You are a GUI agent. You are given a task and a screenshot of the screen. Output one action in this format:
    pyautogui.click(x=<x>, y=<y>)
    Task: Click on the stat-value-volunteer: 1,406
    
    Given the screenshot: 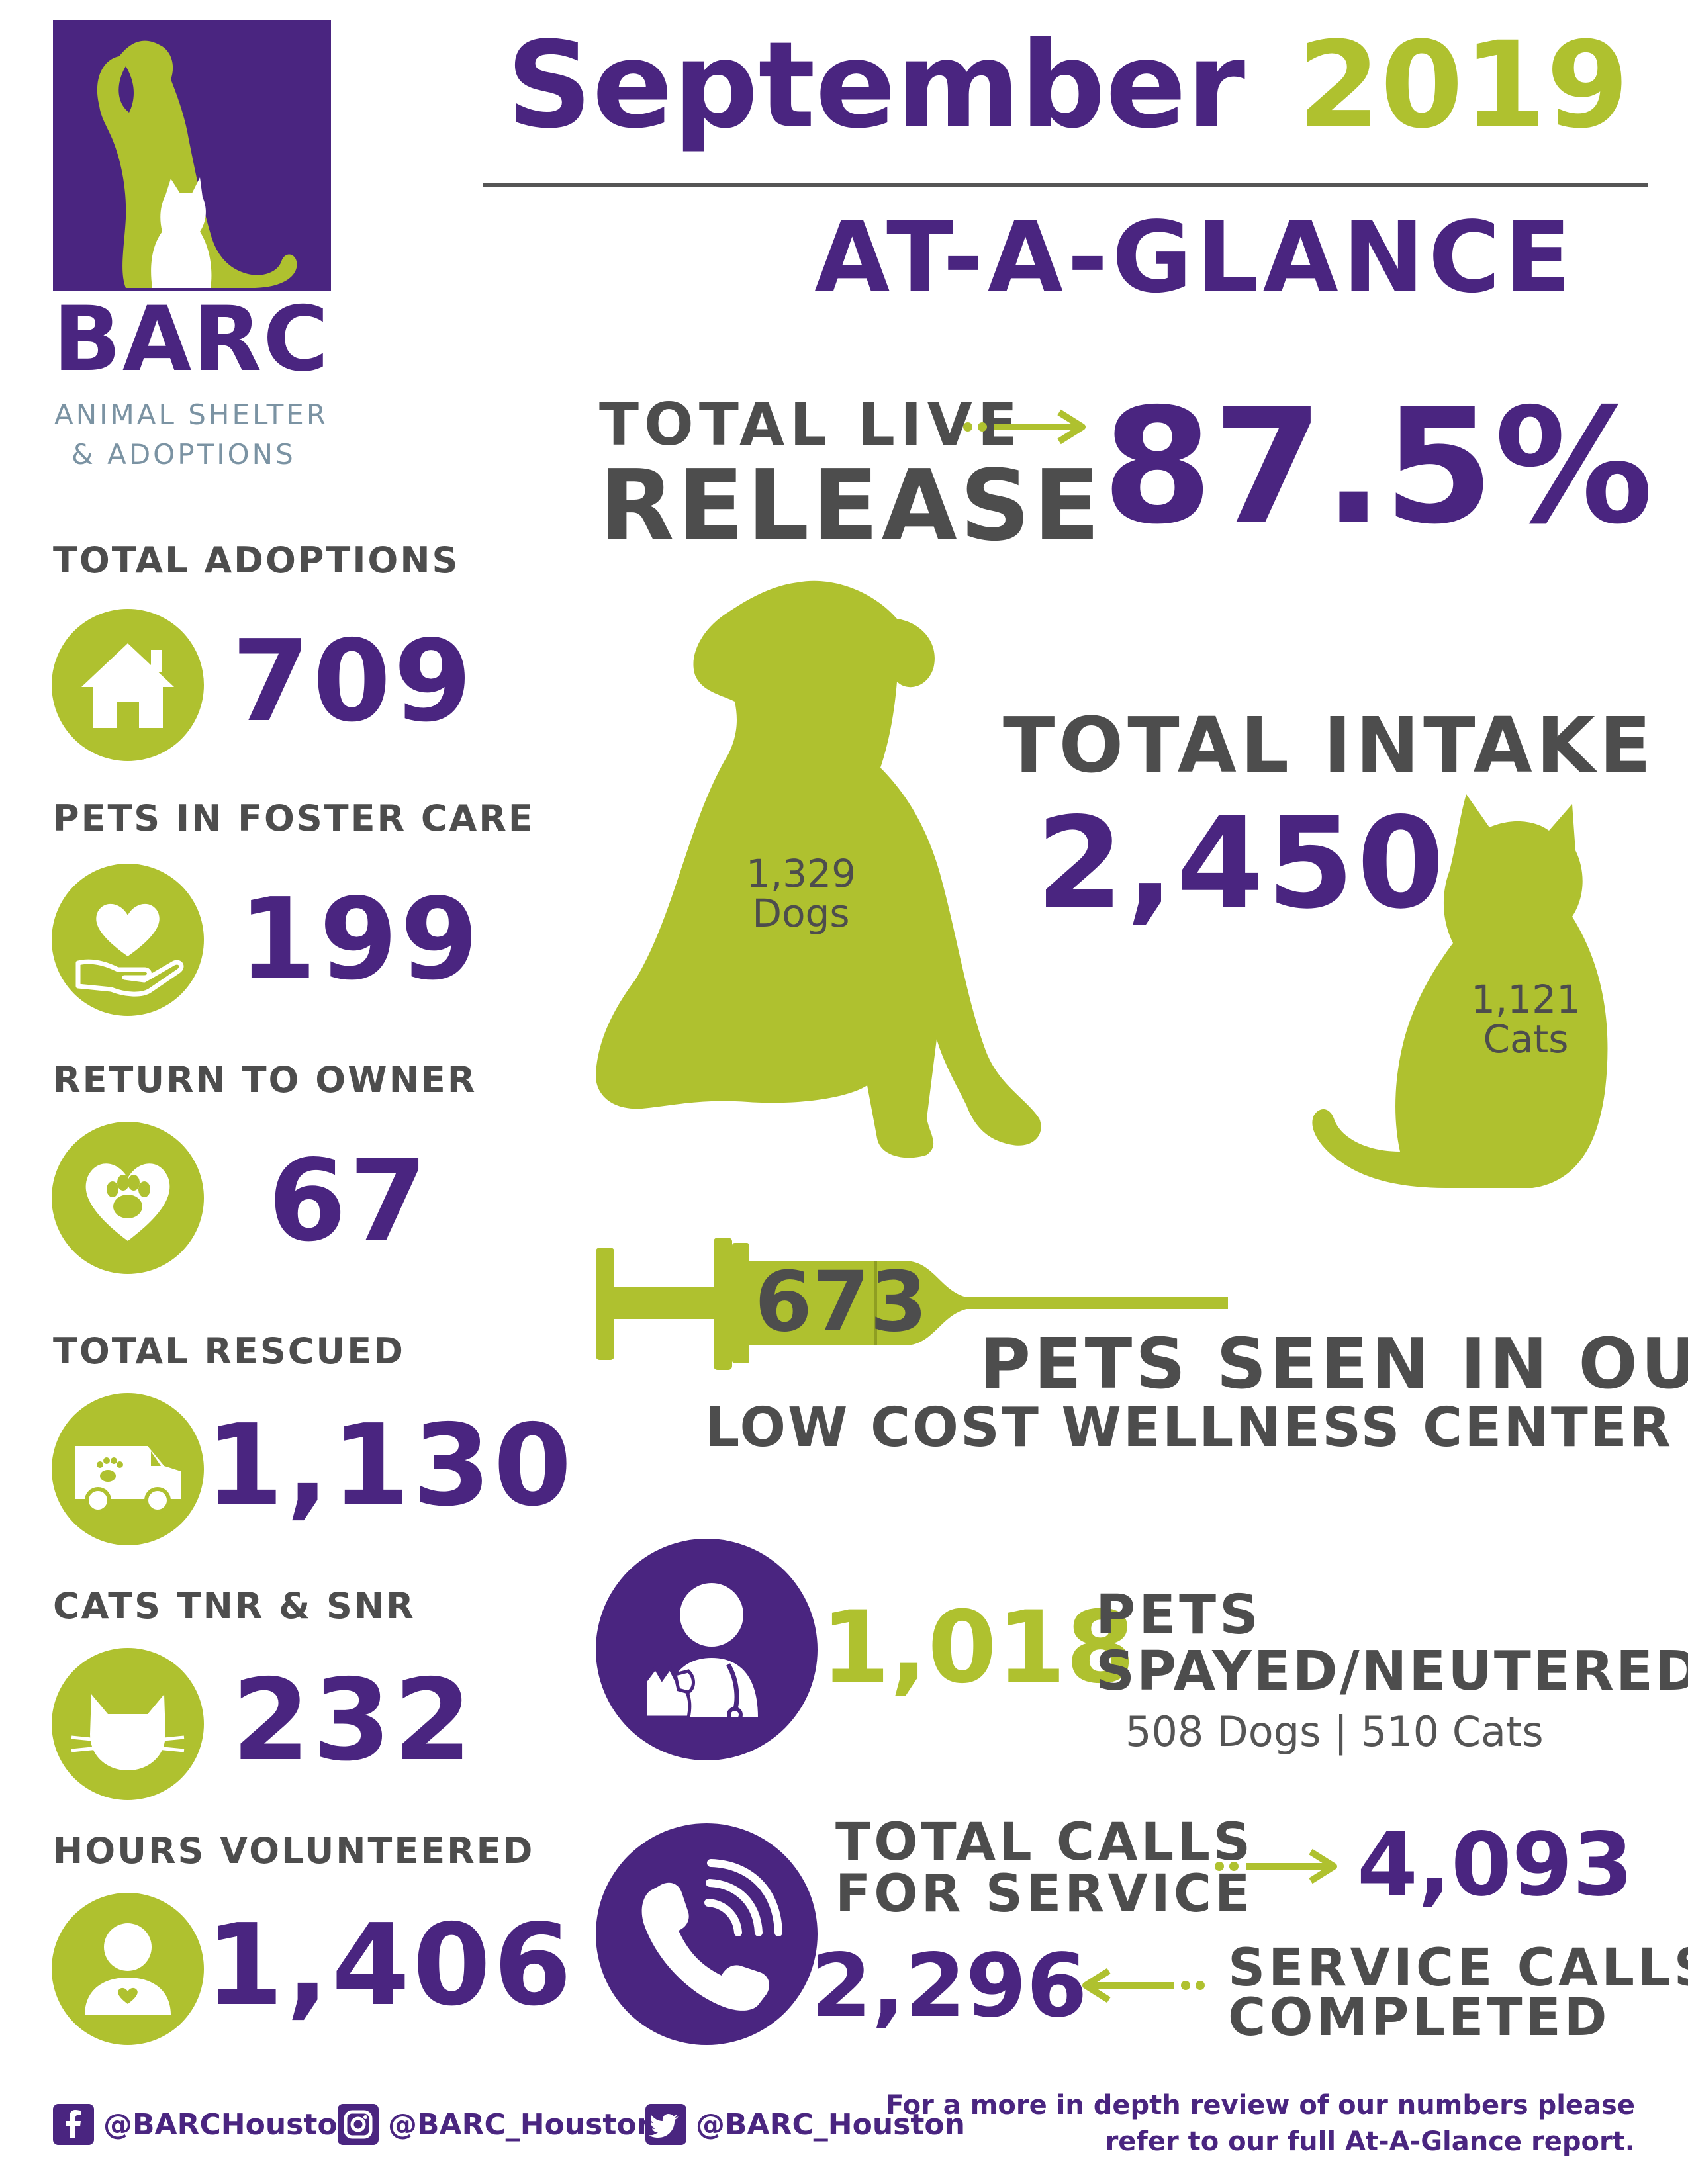 What is the action you would take?
    pyautogui.click(x=390, y=1965)
    